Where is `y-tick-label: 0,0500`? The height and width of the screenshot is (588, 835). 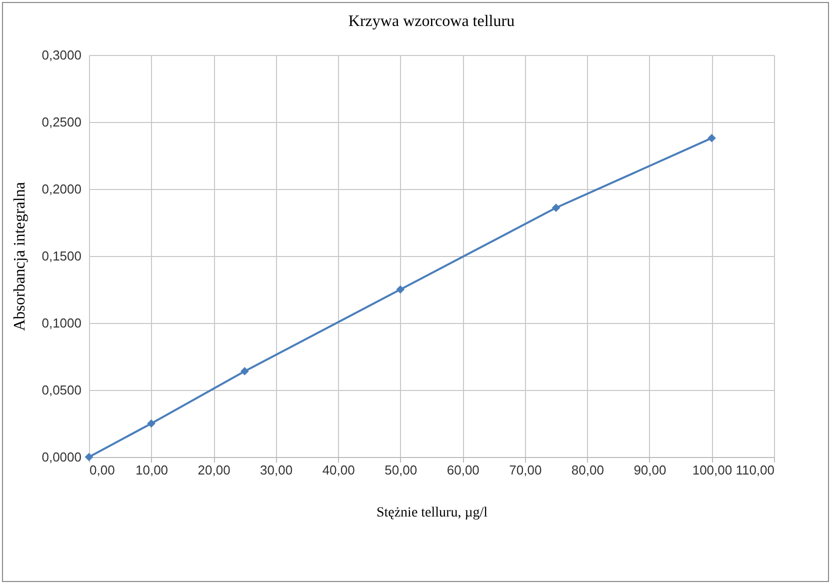
y-tick-label: 0,0500 is located at coordinates (62, 390).